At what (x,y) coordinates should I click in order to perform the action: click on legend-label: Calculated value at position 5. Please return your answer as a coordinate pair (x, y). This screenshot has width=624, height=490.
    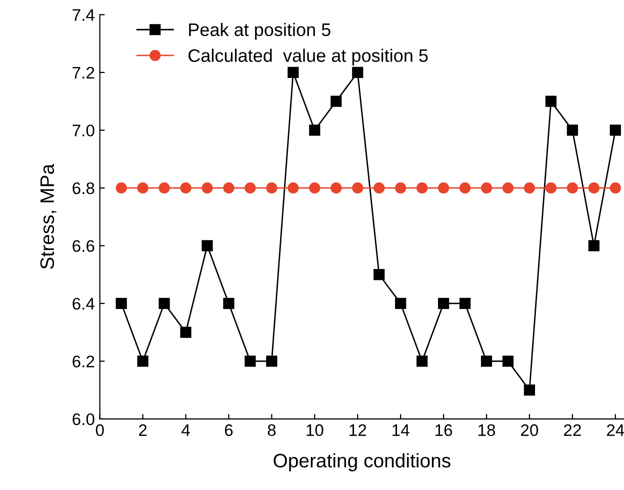
    Looking at the image, I should click on (308, 57).